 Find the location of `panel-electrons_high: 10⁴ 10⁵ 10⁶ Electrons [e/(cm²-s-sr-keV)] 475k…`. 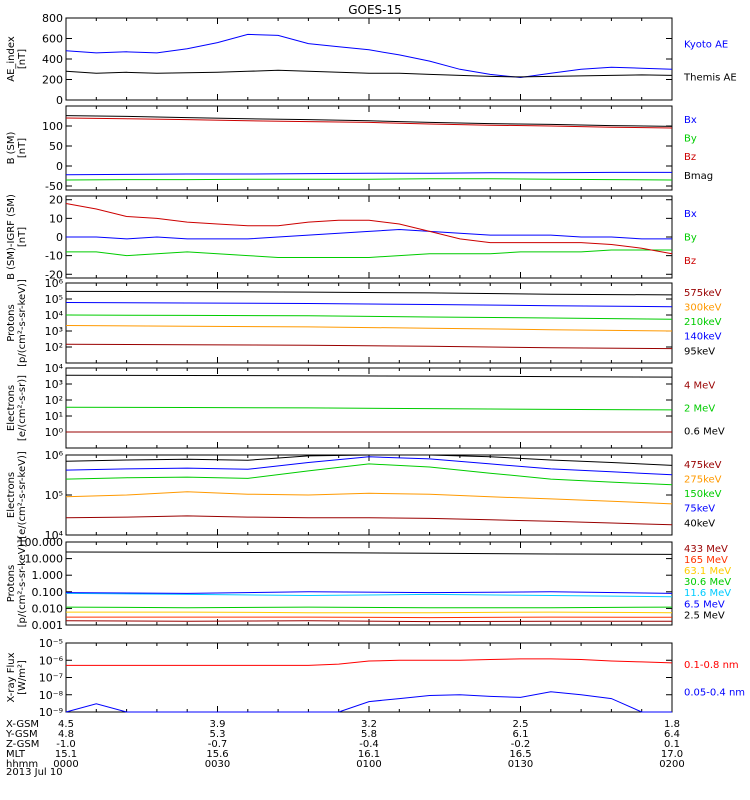

panel-electrons_high: 10⁴ 10⁵ 10⁶ Electrons [e/(cm²-s-sr-keV)] 475k… is located at coordinates (364, 495).